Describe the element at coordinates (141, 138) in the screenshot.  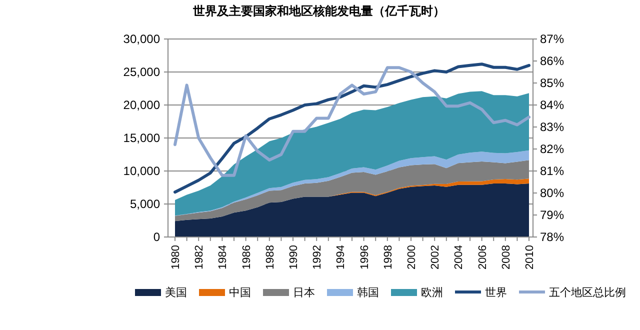
I see `y-tick-label: 15,000` at that location.